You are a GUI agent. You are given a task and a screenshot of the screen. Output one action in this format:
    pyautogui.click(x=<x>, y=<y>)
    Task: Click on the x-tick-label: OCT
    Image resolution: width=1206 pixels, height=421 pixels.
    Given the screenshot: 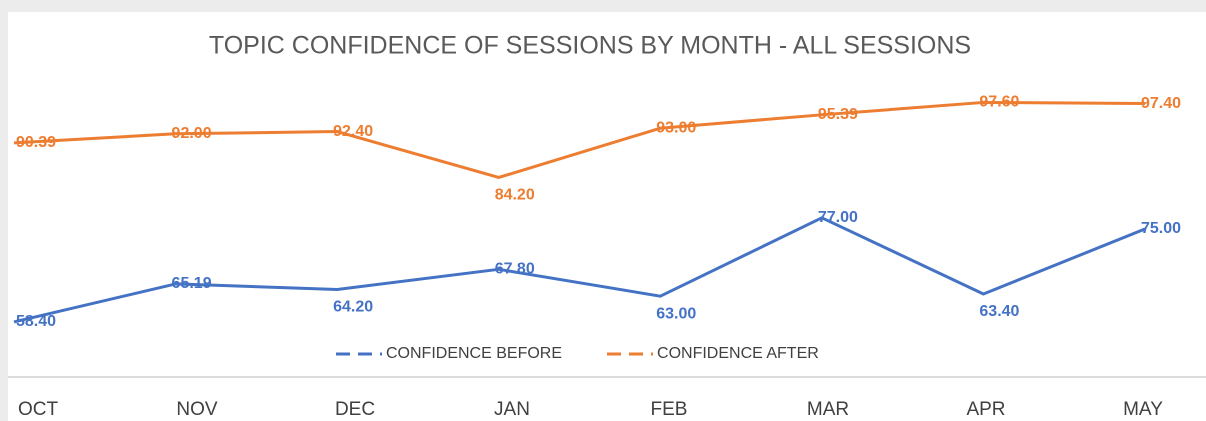 What is the action you would take?
    pyautogui.click(x=38, y=409)
    